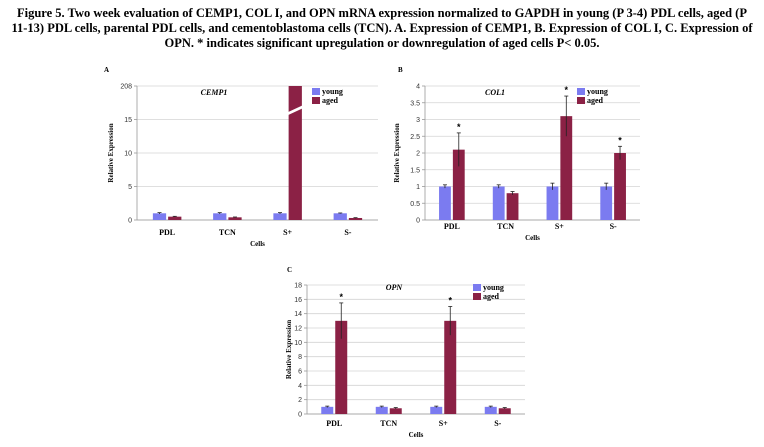 The image size is (764, 447). I want to click on y-tick-label: 3.5, so click(415, 103).